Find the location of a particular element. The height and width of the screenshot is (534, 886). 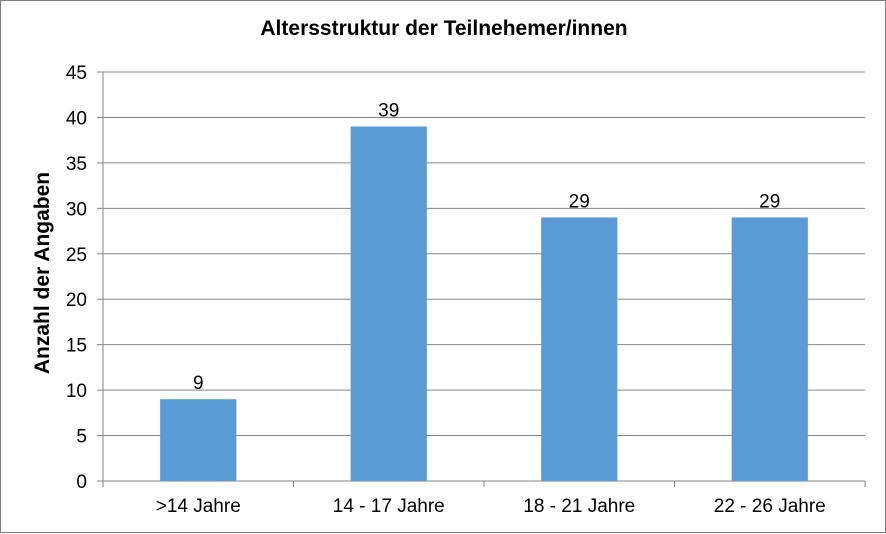

y-tick-label: 30 is located at coordinates (76, 209).